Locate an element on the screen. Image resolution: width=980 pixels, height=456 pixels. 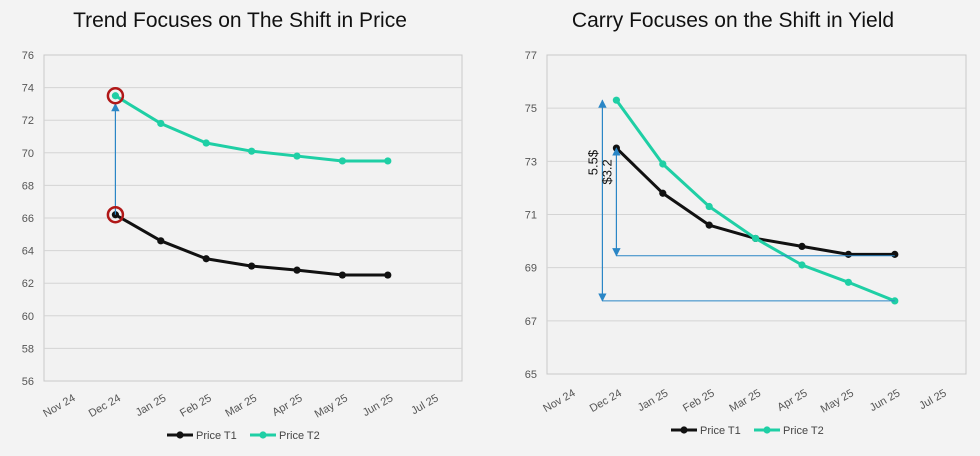
annotation-layer: 5.5$ $3.2 is located at coordinates (740, 200).